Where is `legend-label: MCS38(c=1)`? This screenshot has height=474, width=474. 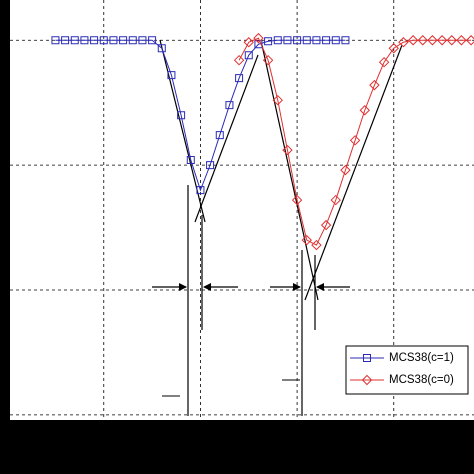
legend-label: MCS38(c=1) is located at coordinates (421, 358).